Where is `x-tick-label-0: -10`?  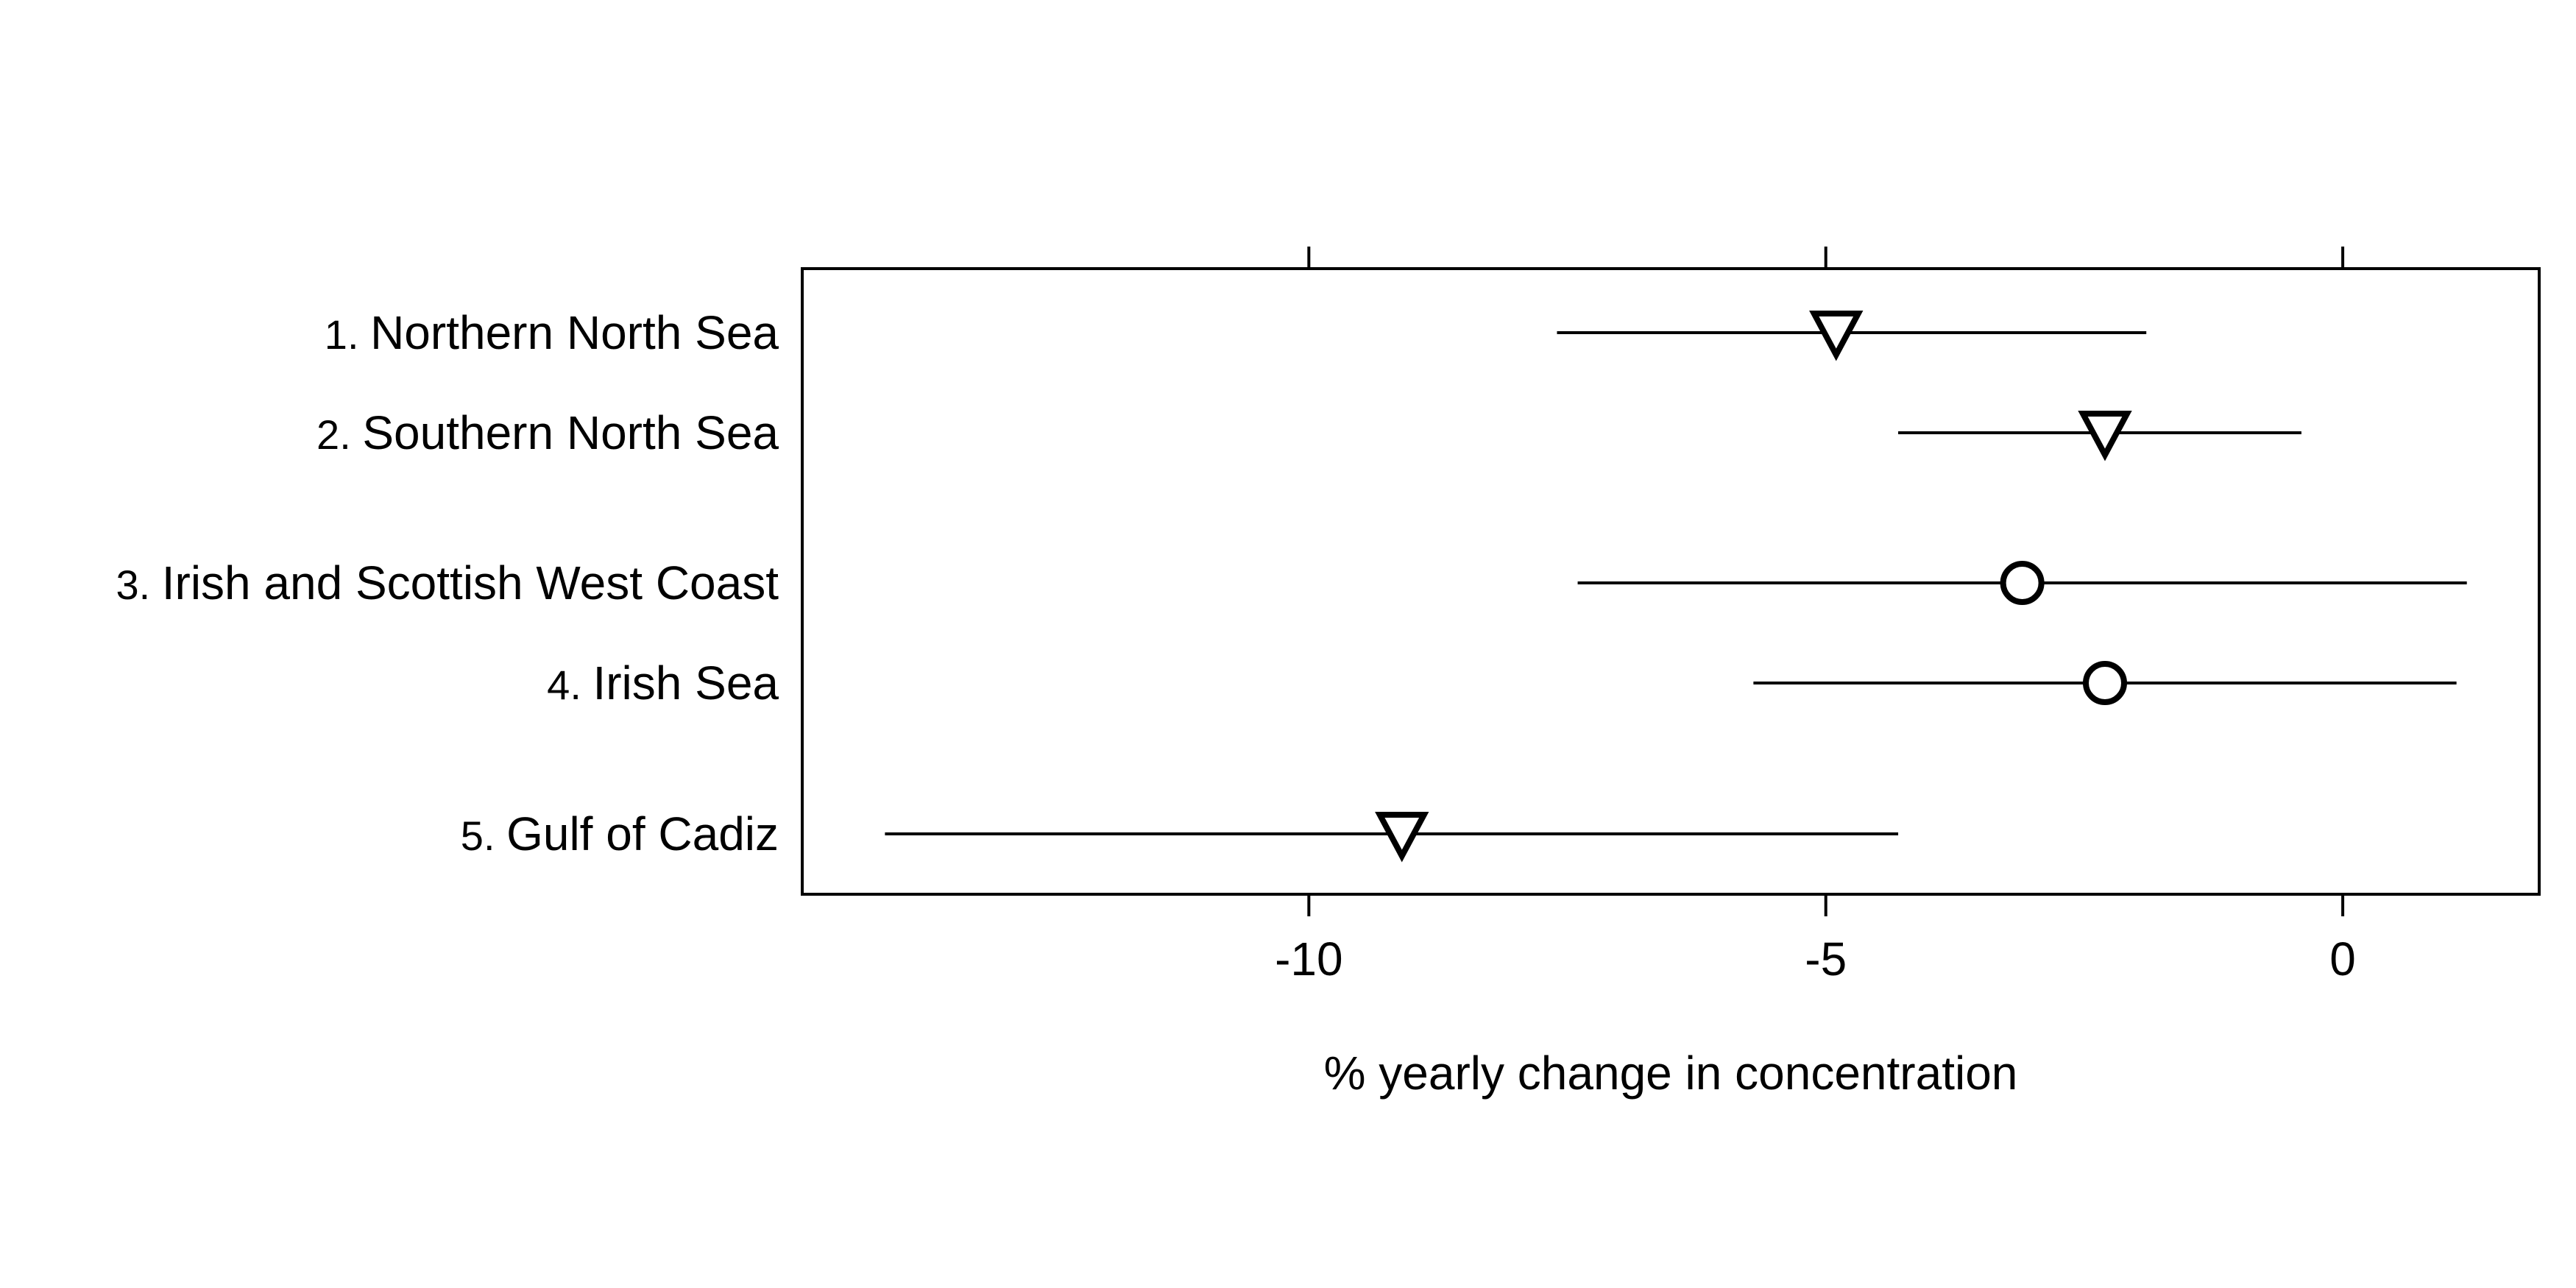
x-tick-label-0: -10 is located at coordinates (1309, 959).